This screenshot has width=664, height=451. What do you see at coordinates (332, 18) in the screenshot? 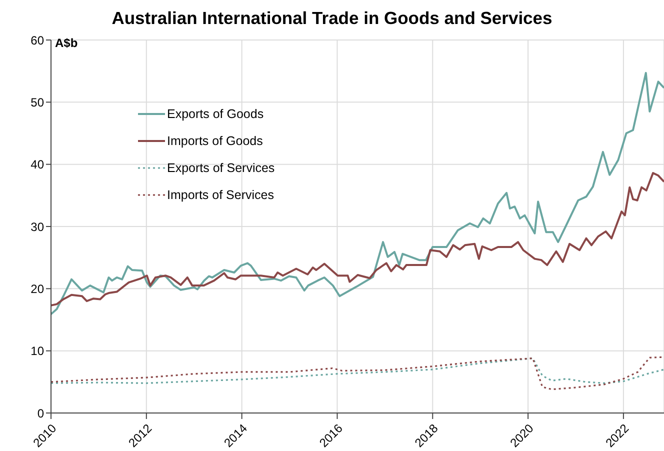
I see `chart-title: Australian International Trade in Goods and Services` at bounding box center [332, 18].